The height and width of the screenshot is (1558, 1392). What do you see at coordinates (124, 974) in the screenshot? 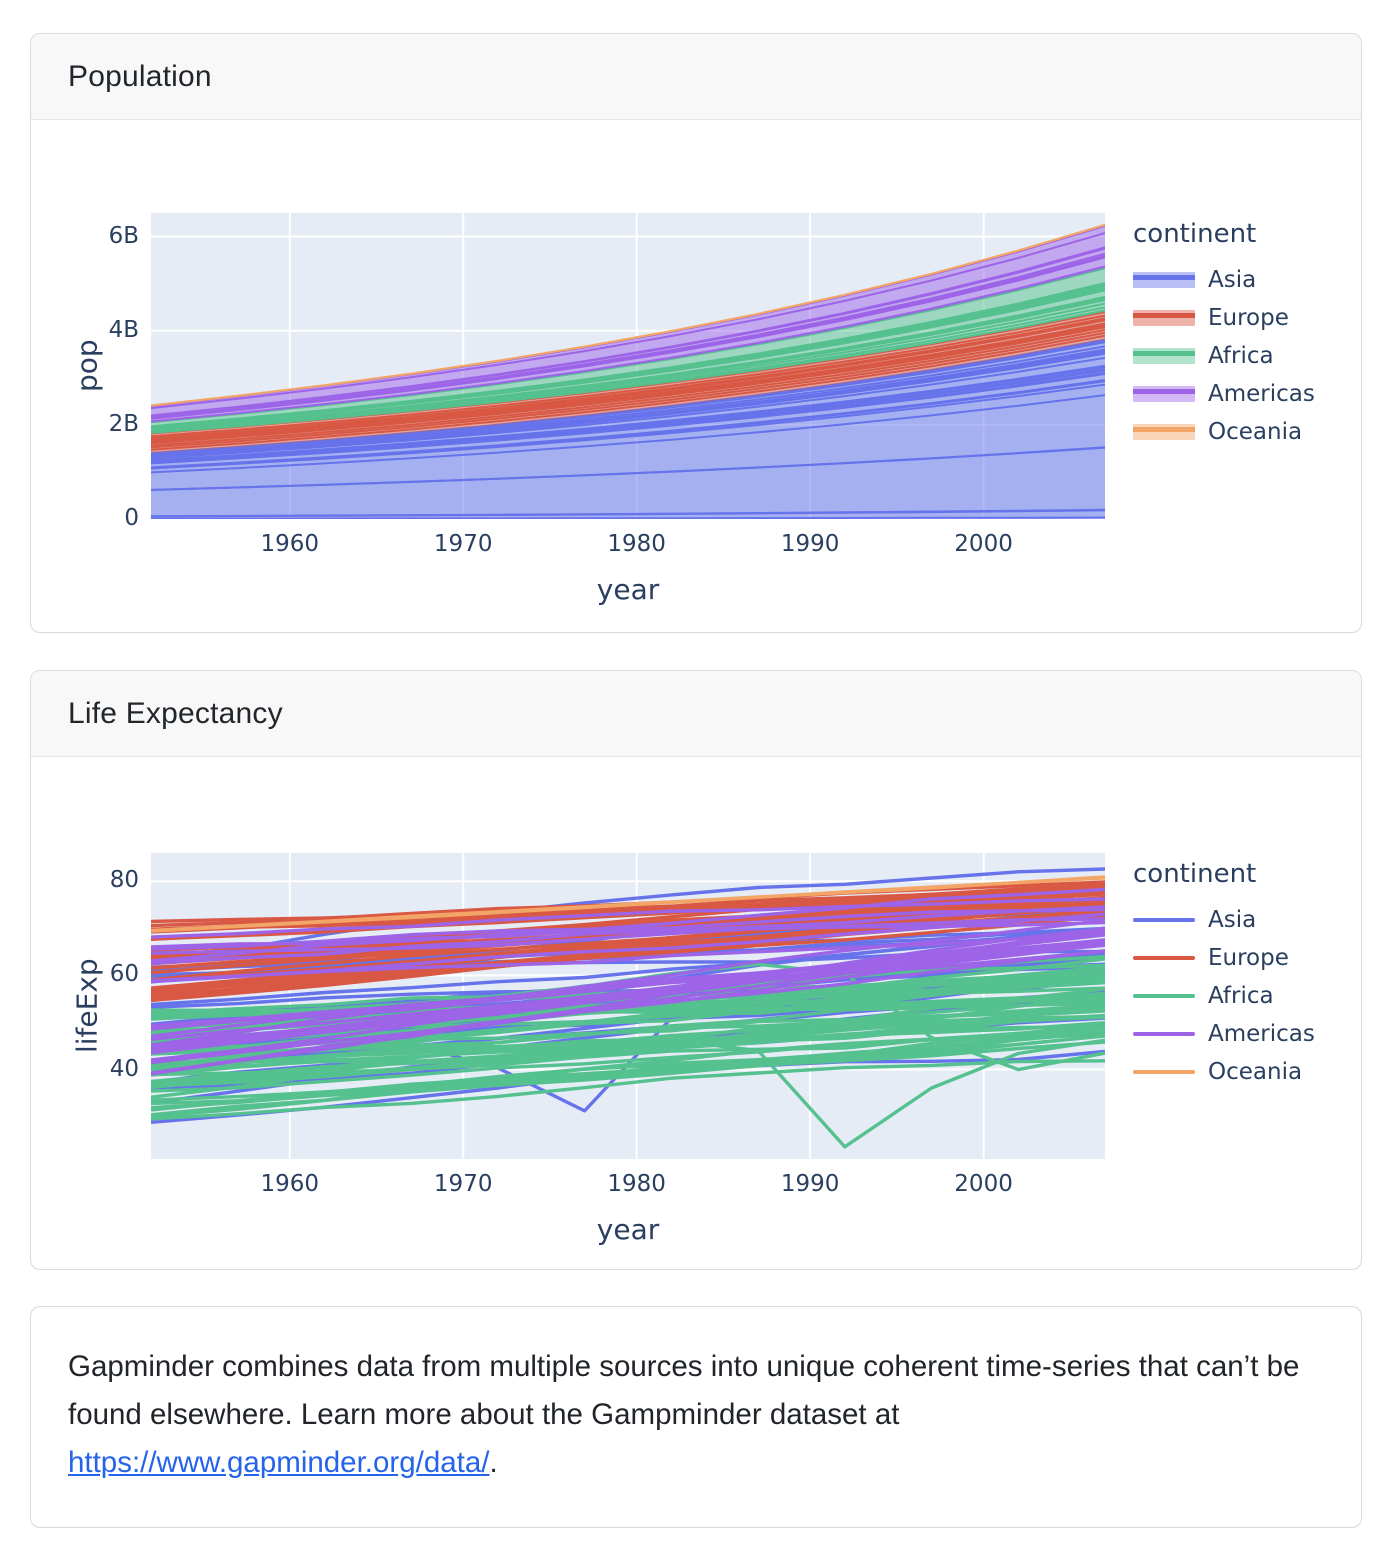
I see `y-tick-label: 60` at bounding box center [124, 974].